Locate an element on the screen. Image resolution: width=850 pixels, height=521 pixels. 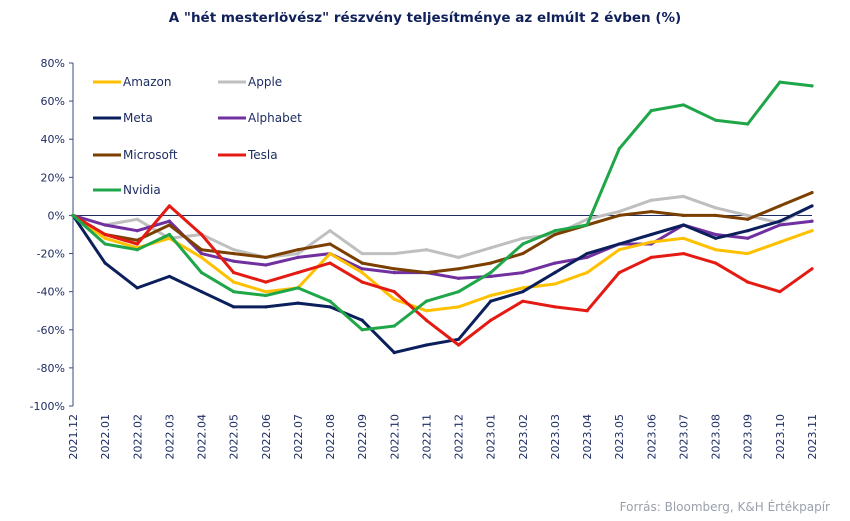
legend-label: Meta is located at coordinates (138, 118).